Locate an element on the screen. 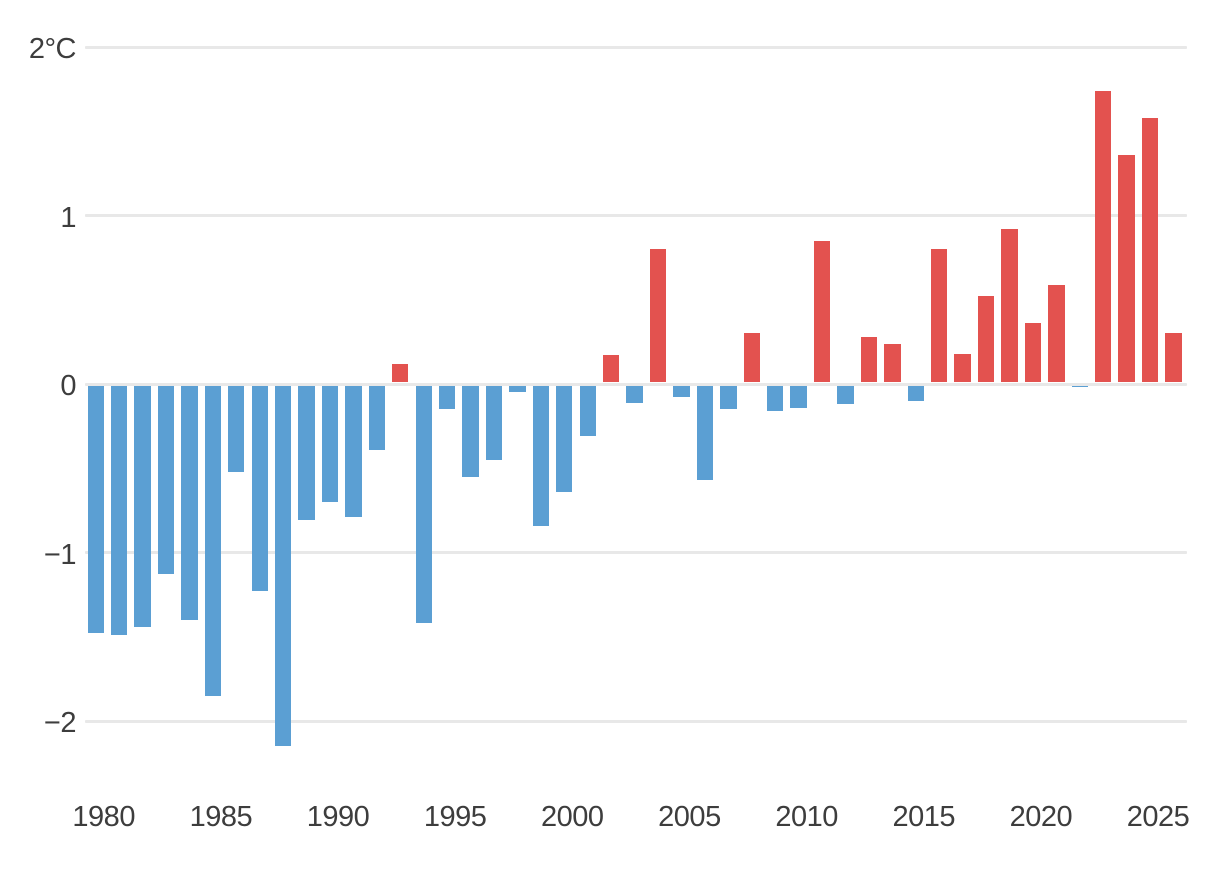 The width and height of the screenshot is (1220, 878). bar-1980 is located at coordinates (95, 509).